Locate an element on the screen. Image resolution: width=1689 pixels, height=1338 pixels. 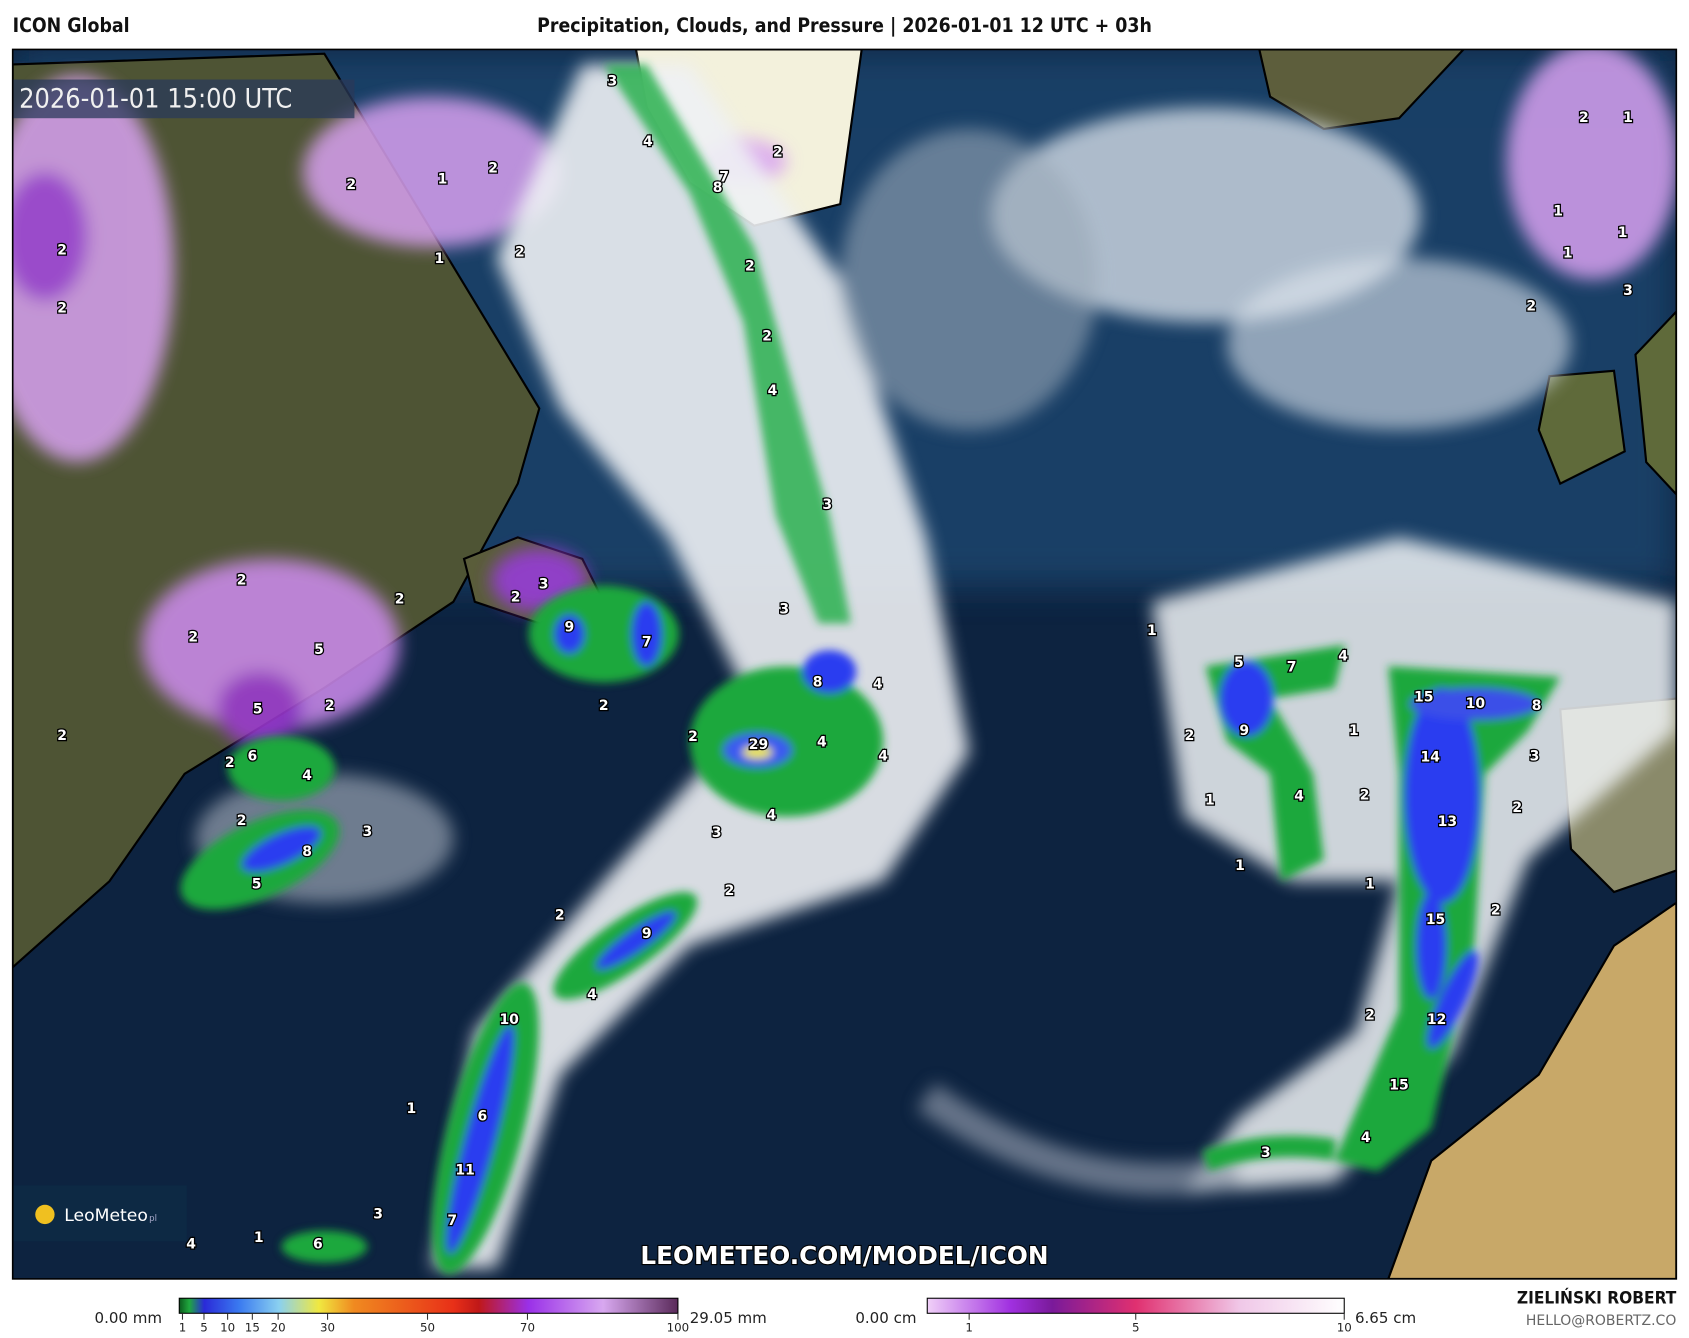
leometeo-logo: LeoMeteo pl is located at coordinates (99, 1213).